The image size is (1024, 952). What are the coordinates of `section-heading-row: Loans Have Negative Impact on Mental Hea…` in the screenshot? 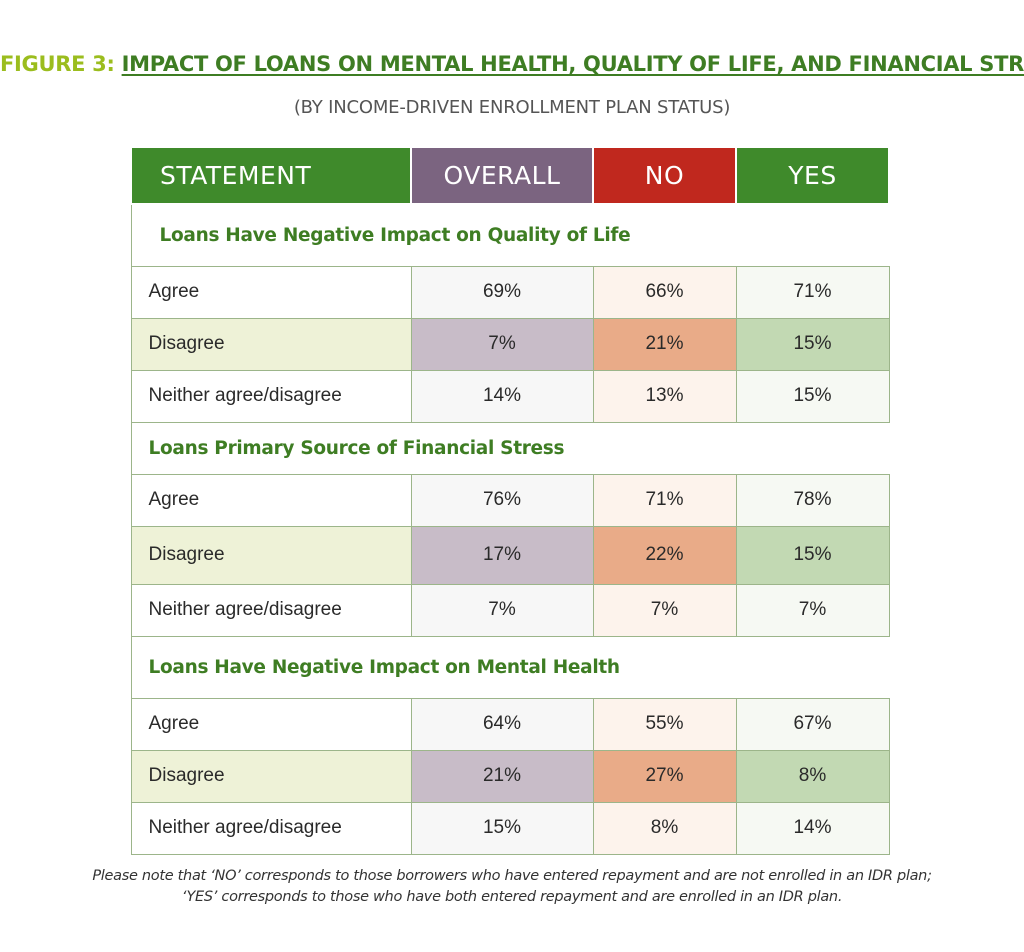 It's located at (510, 667).